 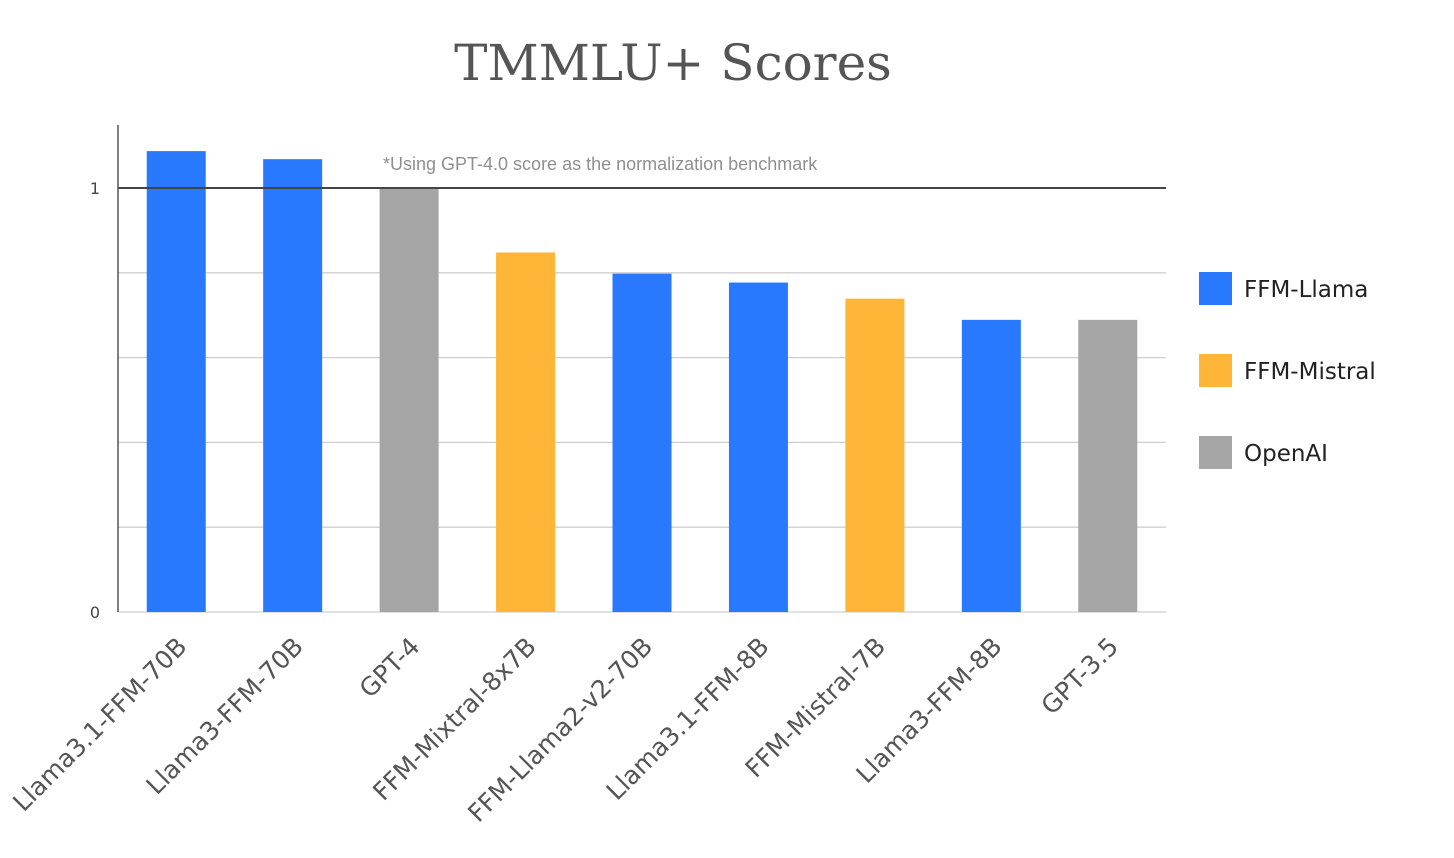 What do you see at coordinates (95, 400) in the screenshot?
I see `y-axis-ticks: 01` at bounding box center [95, 400].